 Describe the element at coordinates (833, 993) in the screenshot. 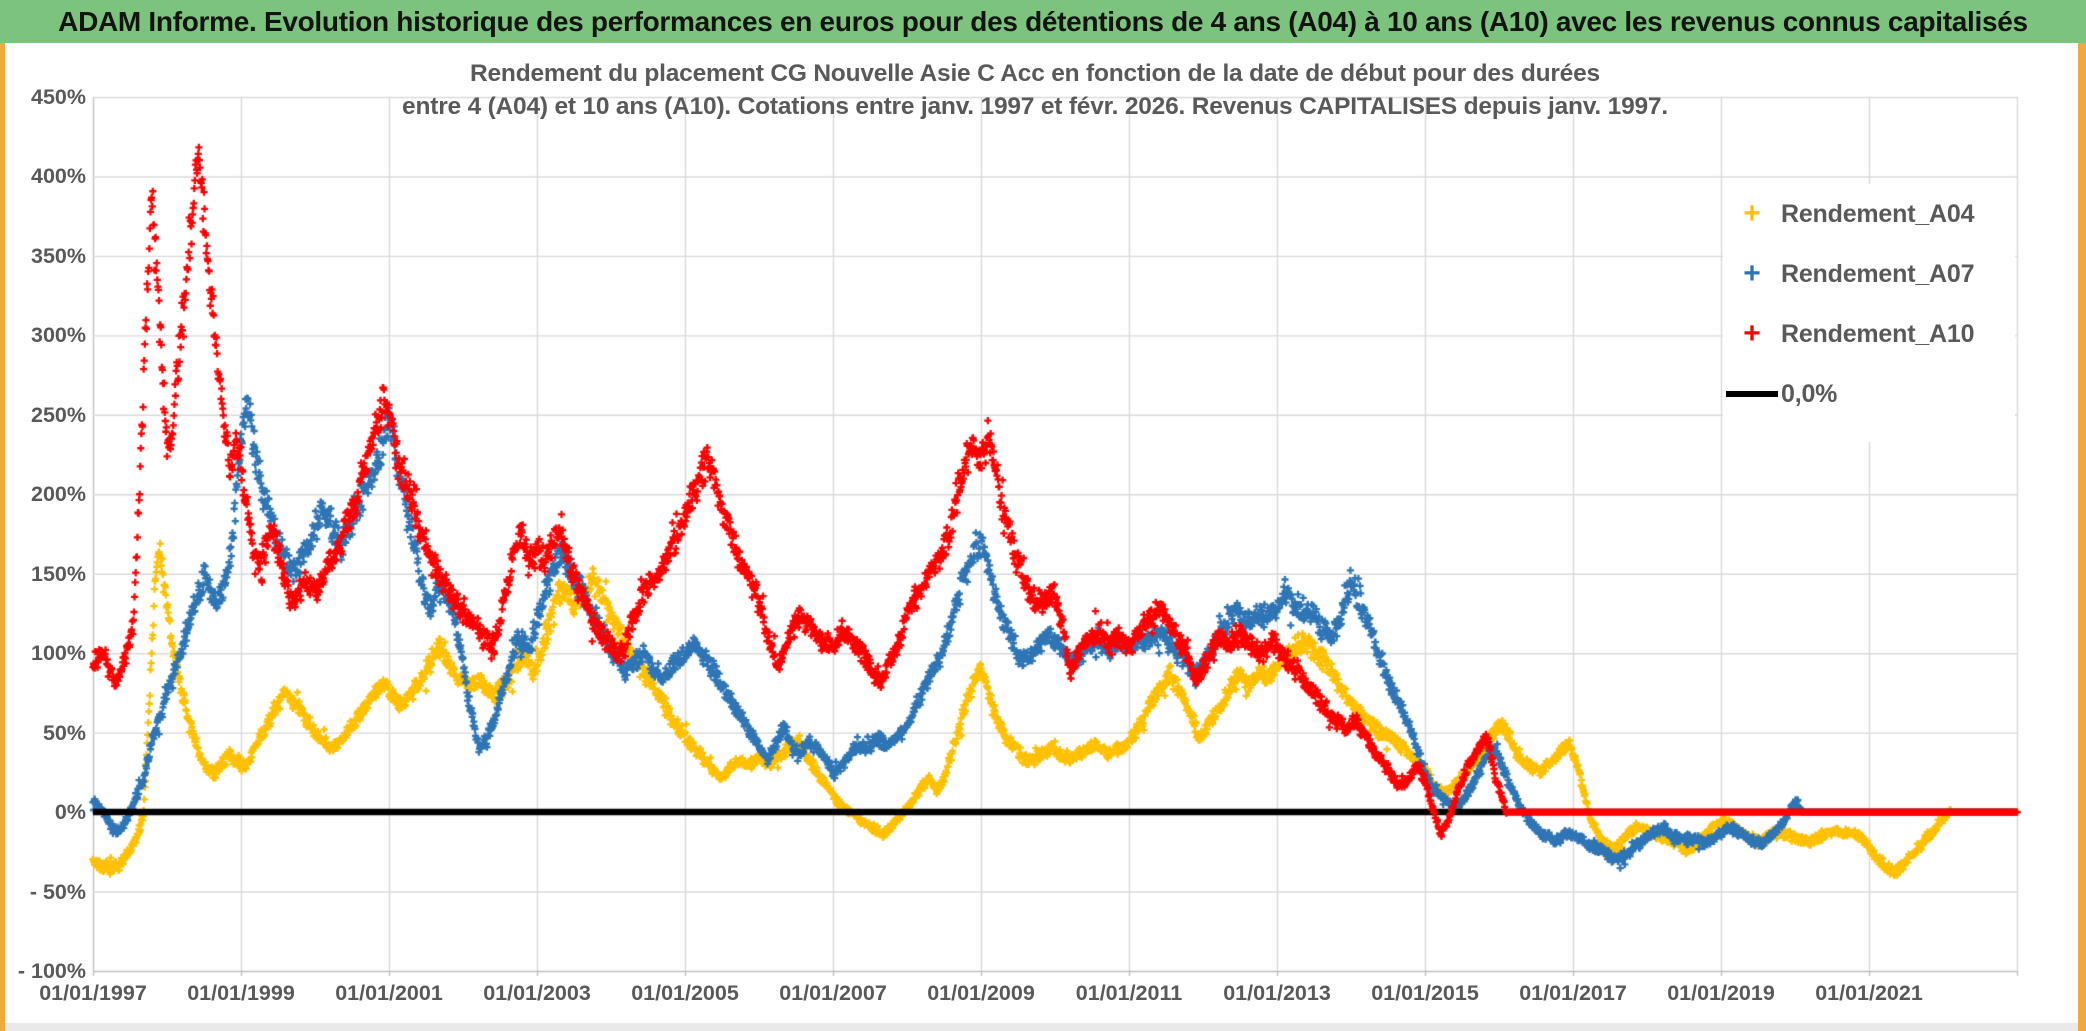

I see `x-axis-tick-label: 01/01/2007` at that location.